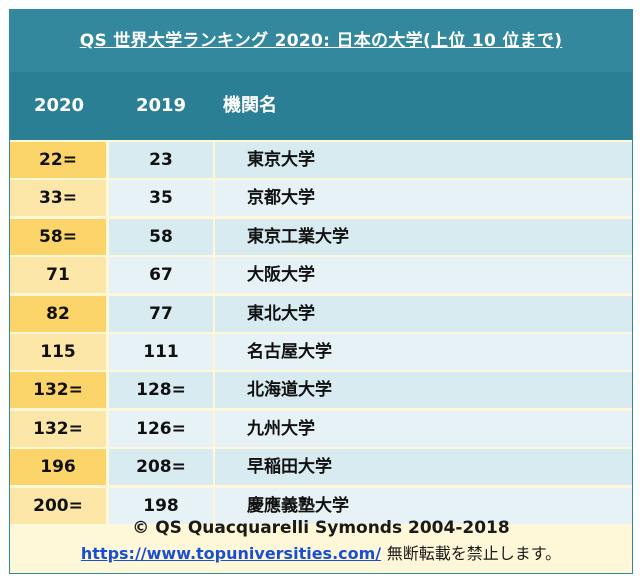 This screenshot has height=581, width=640. Describe the element at coordinates (281, 160) in the screenshot. I see `institution-name: 東京大学` at that location.